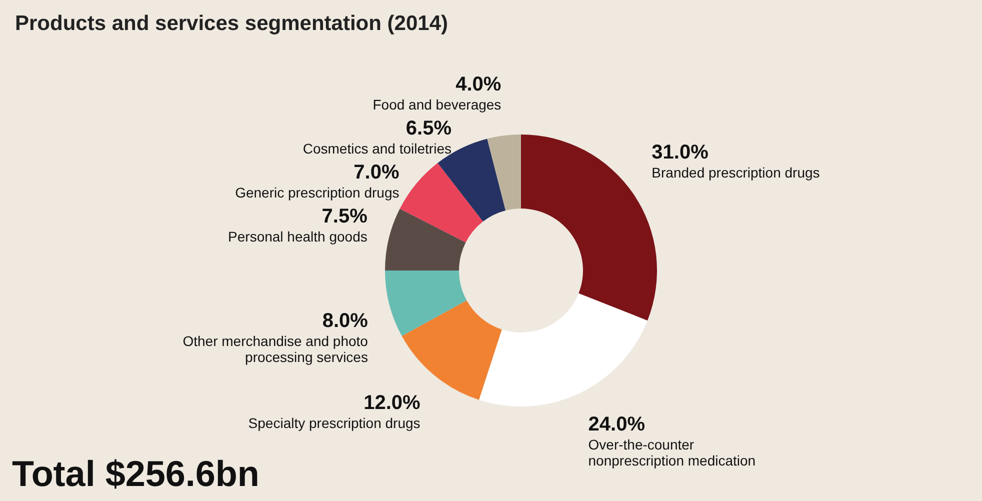 This screenshot has height=501, width=982. What do you see at coordinates (345, 217) in the screenshot?
I see `data-label: 7.5%` at bounding box center [345, 217].